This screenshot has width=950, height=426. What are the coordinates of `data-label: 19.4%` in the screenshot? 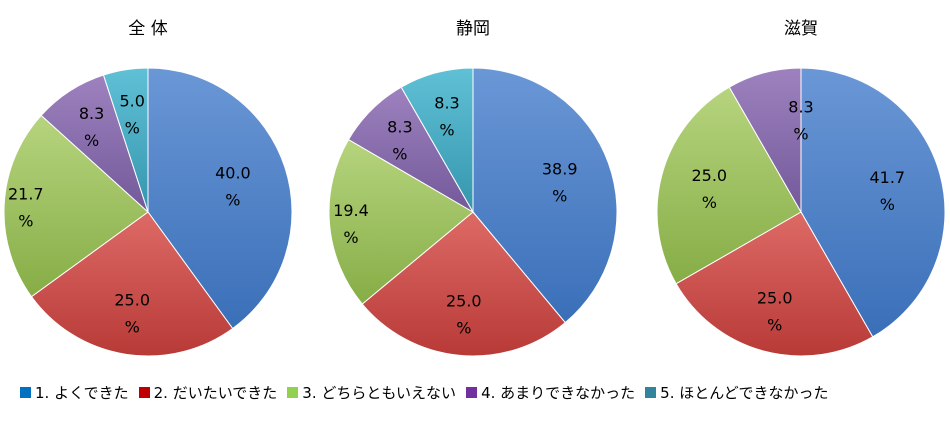 It's located at (351, 224).